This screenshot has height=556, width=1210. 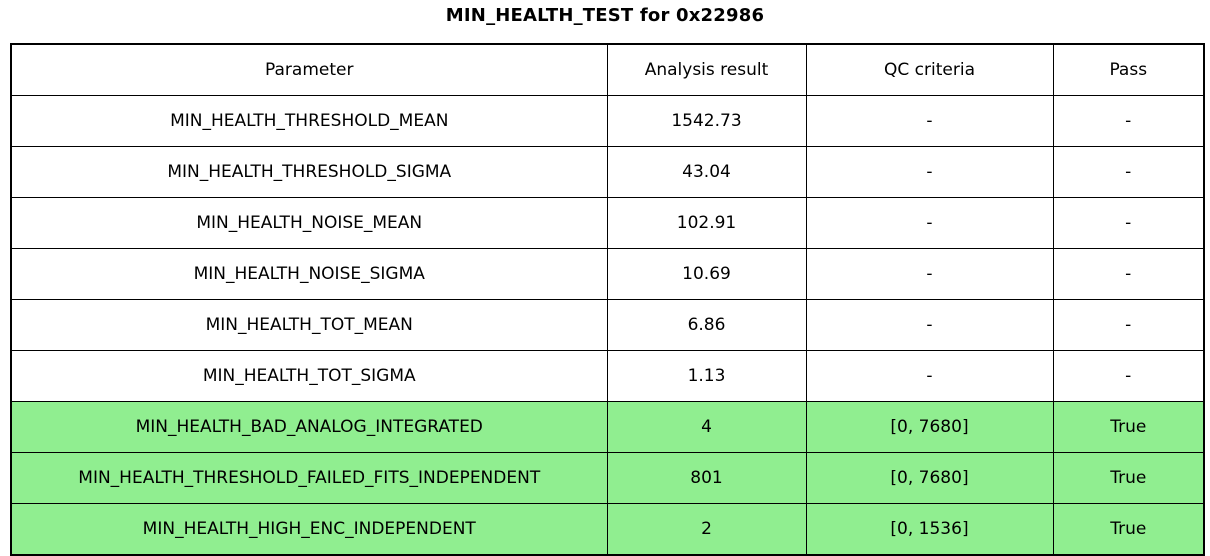 I want to click on parameter-cell: MIN_HEALTH_TOT_SIGMA, so click(x=309, y=376).